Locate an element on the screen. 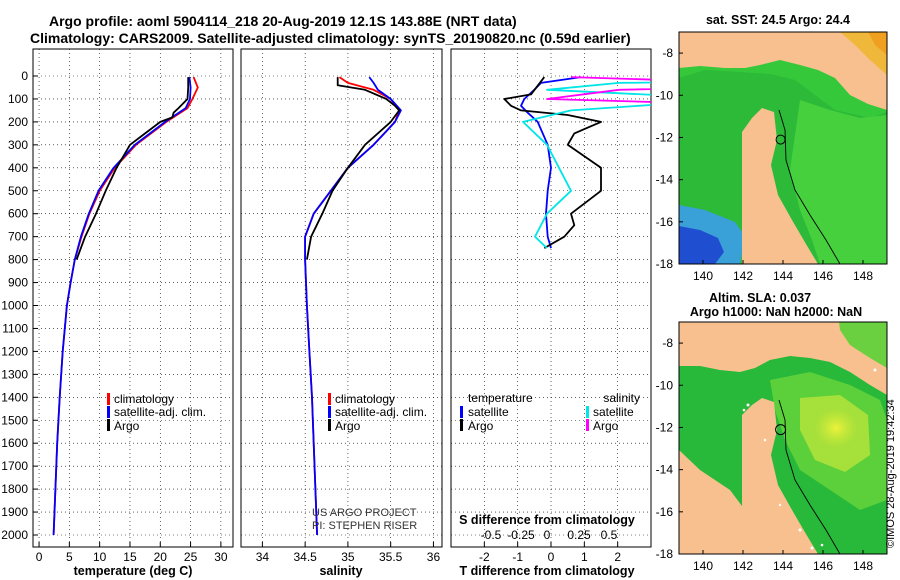  x-tick-label: -2 is located at coordinates (484, 557).